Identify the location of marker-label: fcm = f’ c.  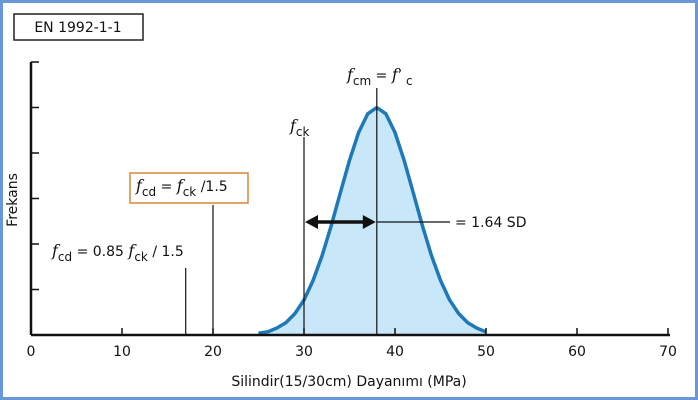
(379, 76).